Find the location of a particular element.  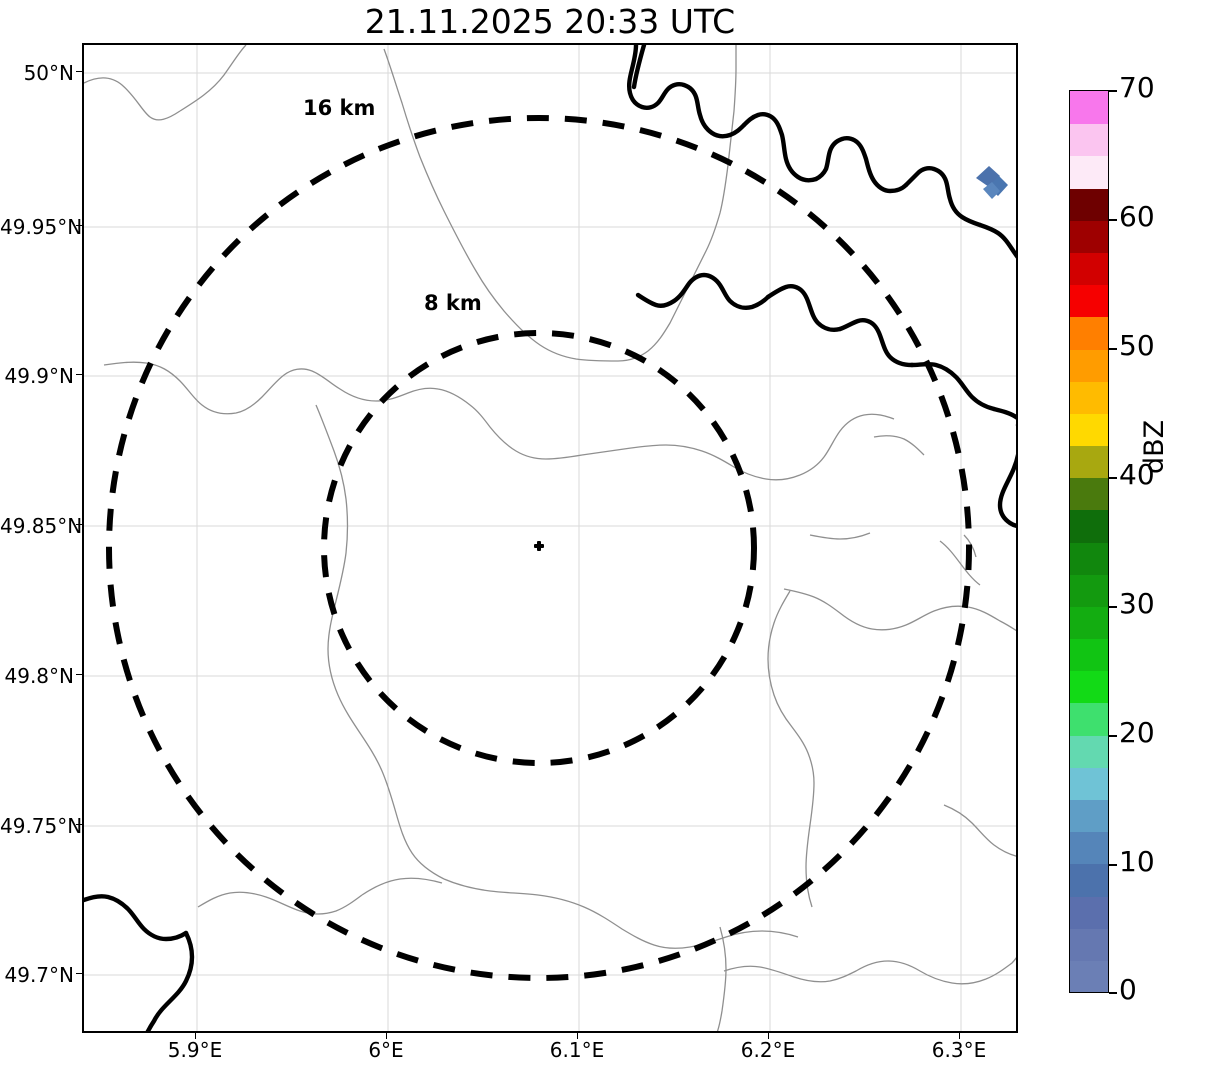

xtick-label-6_3: 6.3°E is located at coordinates (959, 1050).